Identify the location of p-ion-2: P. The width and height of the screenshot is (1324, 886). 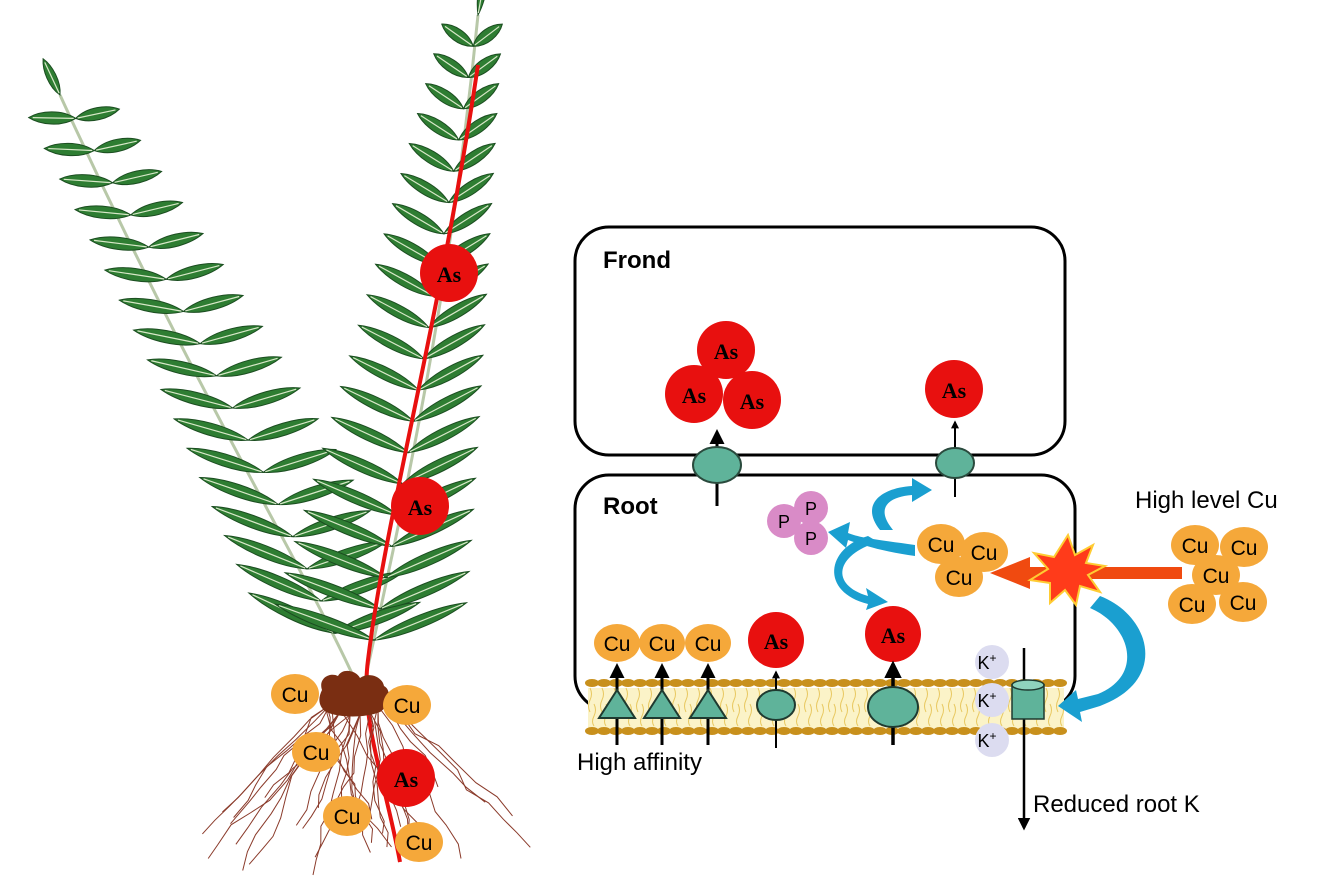
(811, 508).